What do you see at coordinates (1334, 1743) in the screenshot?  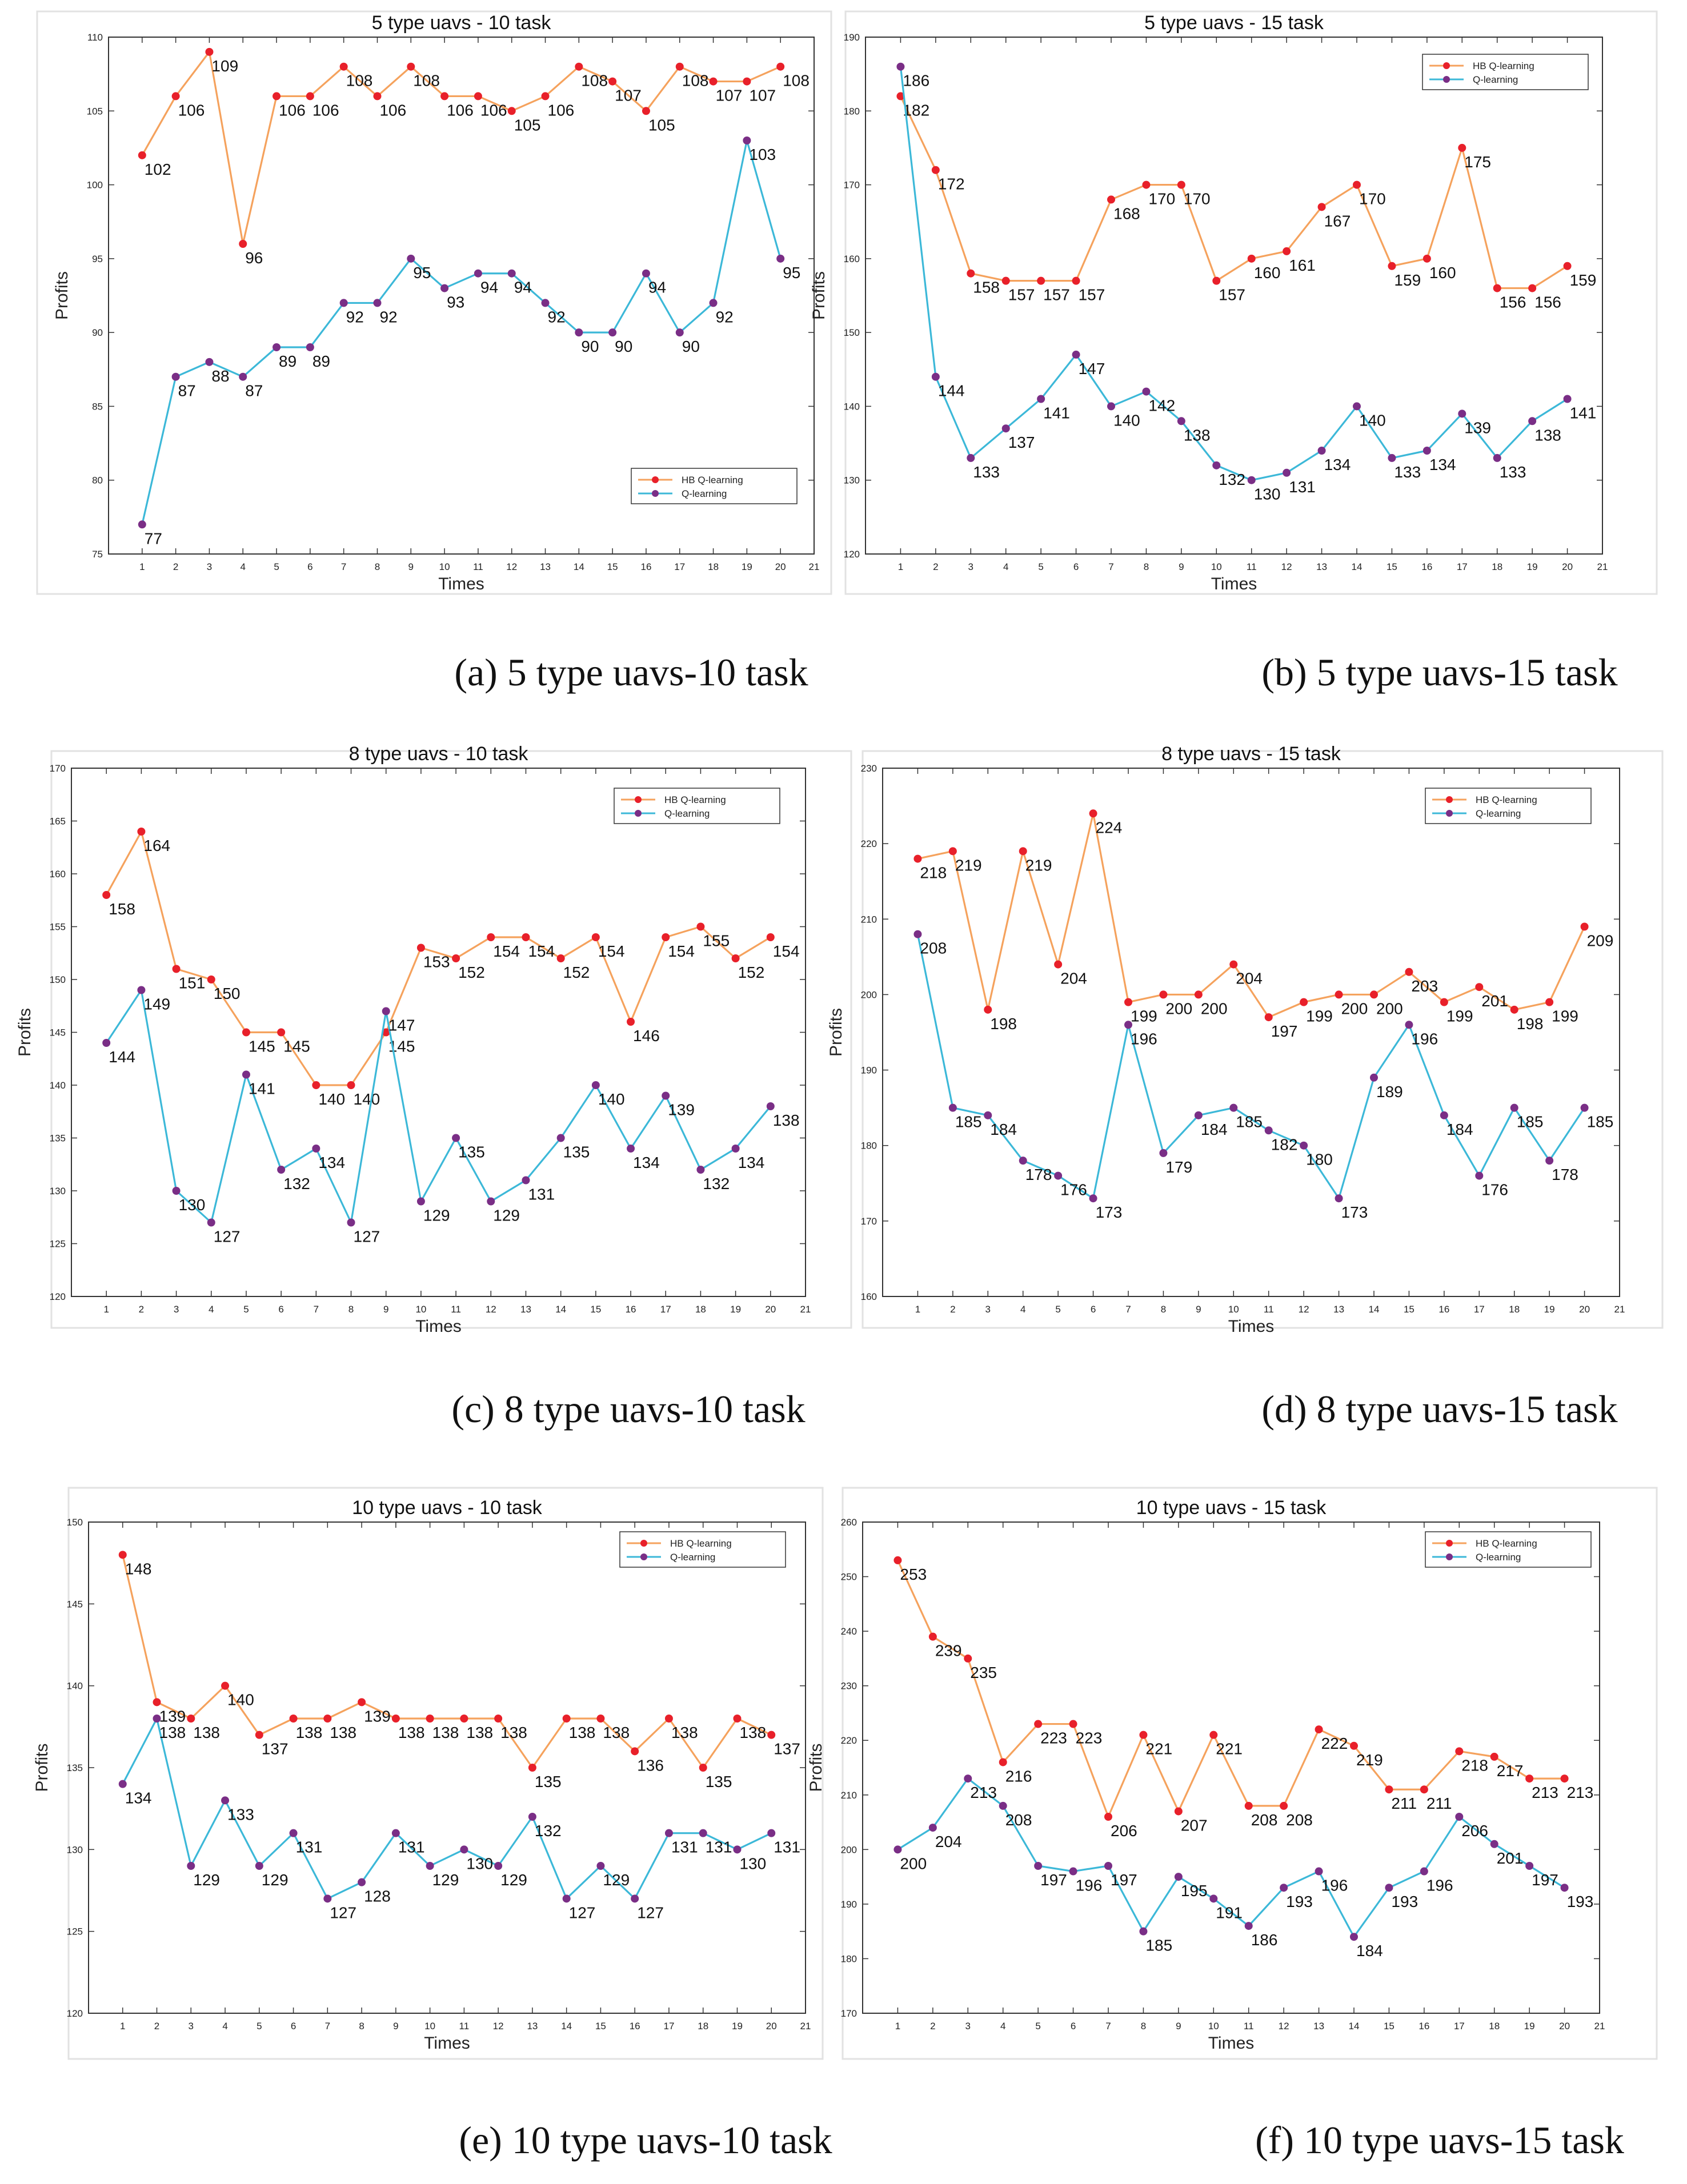 I see `data-label: 222` at bounding box center [1334, 1743].